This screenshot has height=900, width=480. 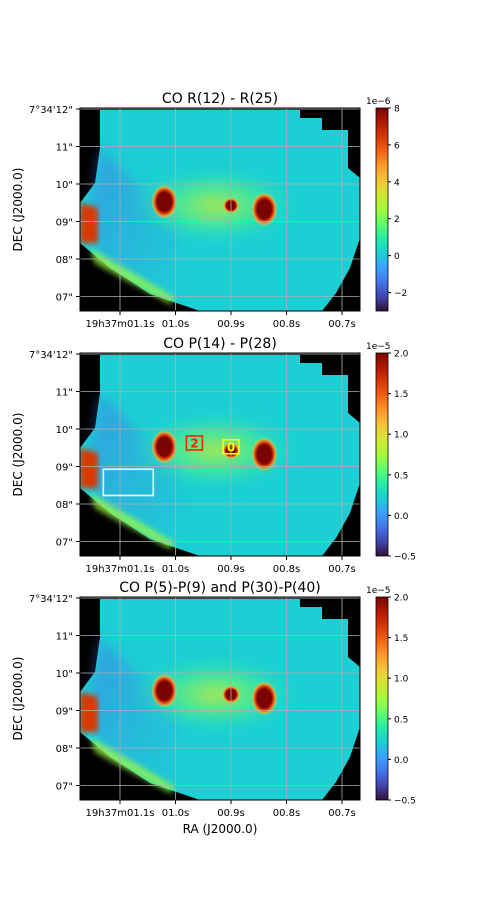 I want to click on region-box, so click(x=128, y=482).